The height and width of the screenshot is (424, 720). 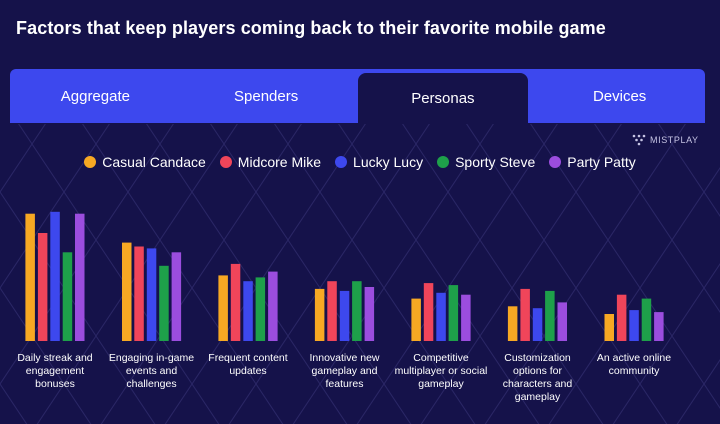 I want to click on legend-label: Casual Candace, so click(x=154, y=162).